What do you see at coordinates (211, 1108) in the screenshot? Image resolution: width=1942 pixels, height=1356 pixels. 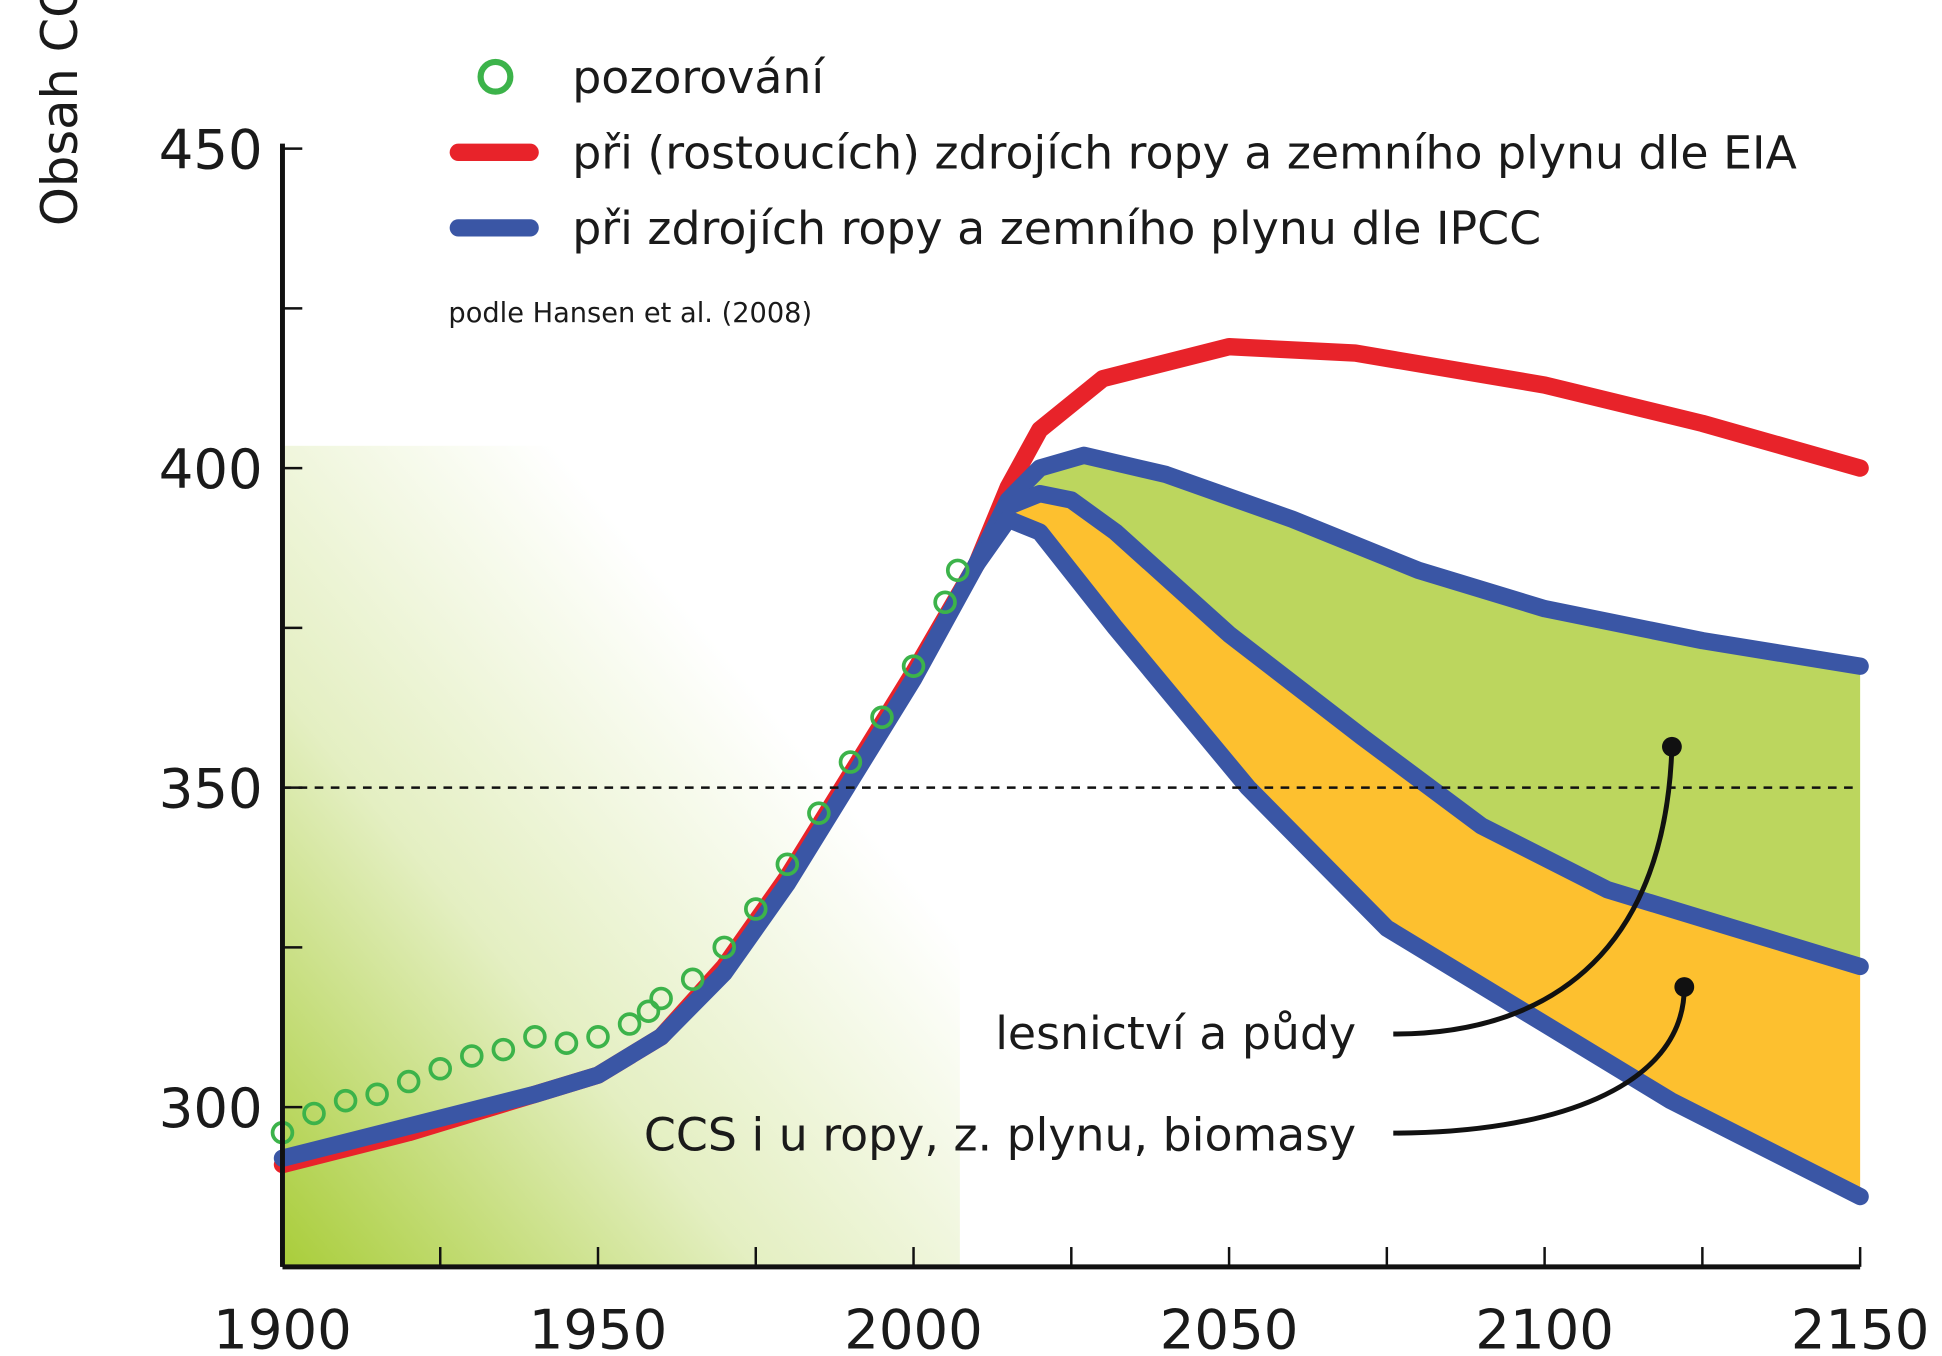 I see `y-tick-label: 300` at bounding box center [211, 1108].